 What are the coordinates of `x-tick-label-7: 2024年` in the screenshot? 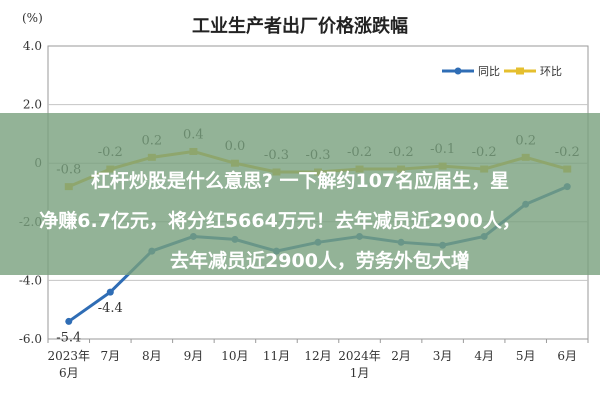 It's located at (359, 356).